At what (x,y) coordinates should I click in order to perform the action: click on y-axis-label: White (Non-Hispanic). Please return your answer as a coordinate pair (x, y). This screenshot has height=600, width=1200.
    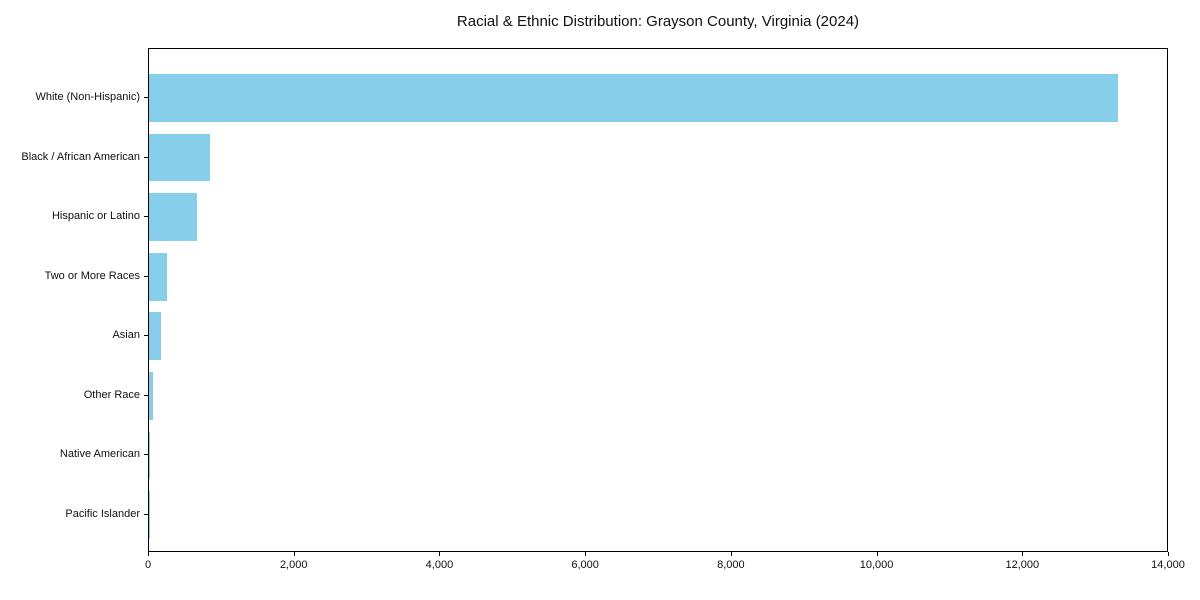
    Looking at the image, I should click on (87, 97).